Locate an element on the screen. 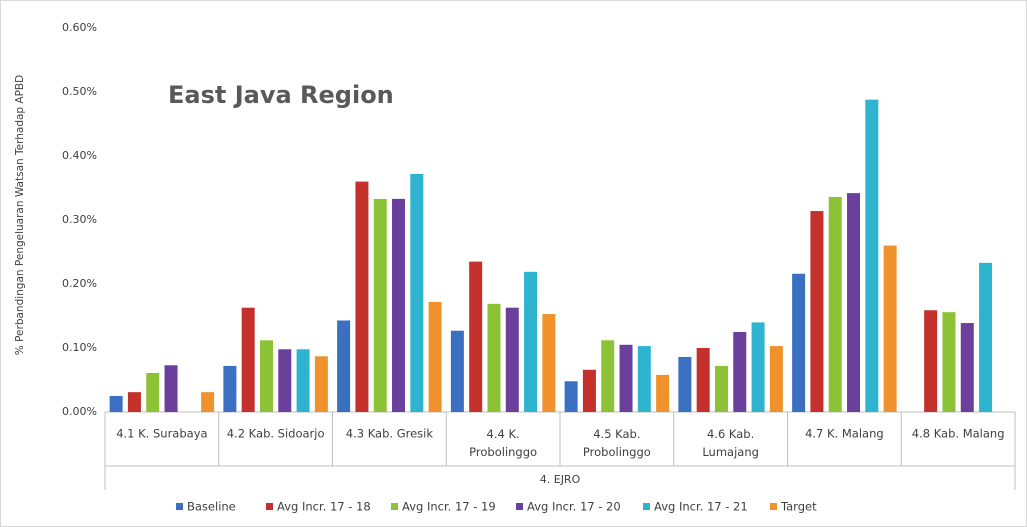 The width and height of the screenshot is (1027, 527). y-tick-label: 0.10% is located at coordinates (79, 347).